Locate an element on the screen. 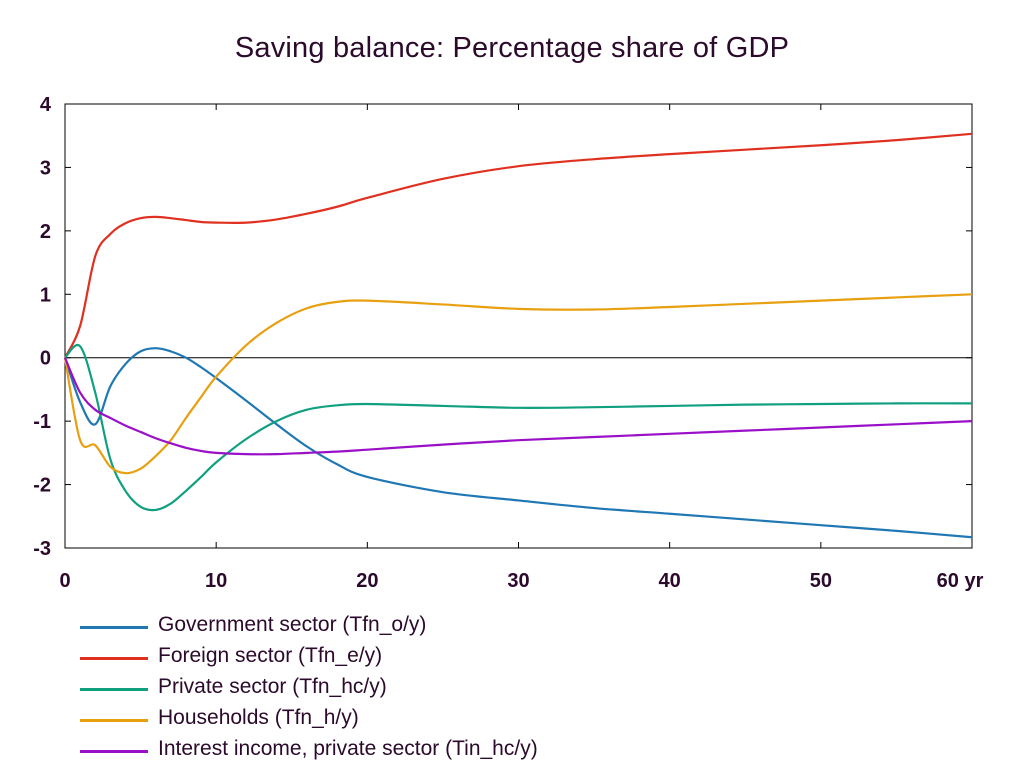  x-tick-label: 0 is located at coordinates (64, 581).